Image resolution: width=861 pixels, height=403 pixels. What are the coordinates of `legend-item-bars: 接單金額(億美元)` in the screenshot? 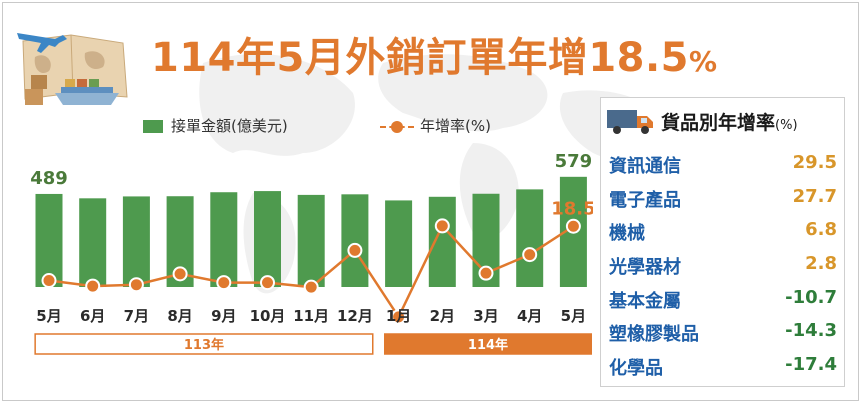 It's located at (215, 125).